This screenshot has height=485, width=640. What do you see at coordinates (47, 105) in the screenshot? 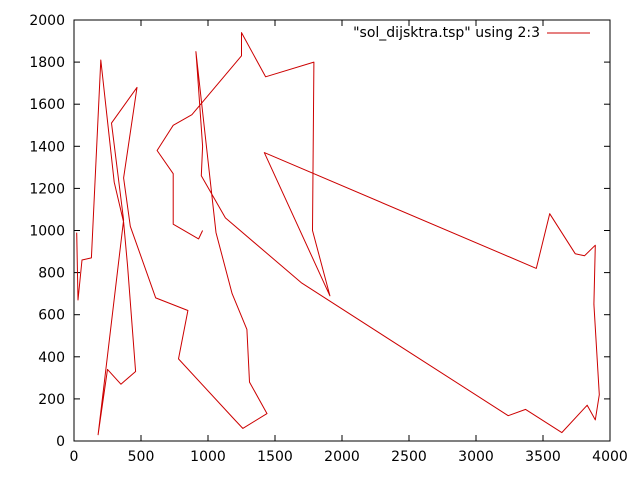
I see `y-tick-label: 1600` at bounding box center [47, 105].